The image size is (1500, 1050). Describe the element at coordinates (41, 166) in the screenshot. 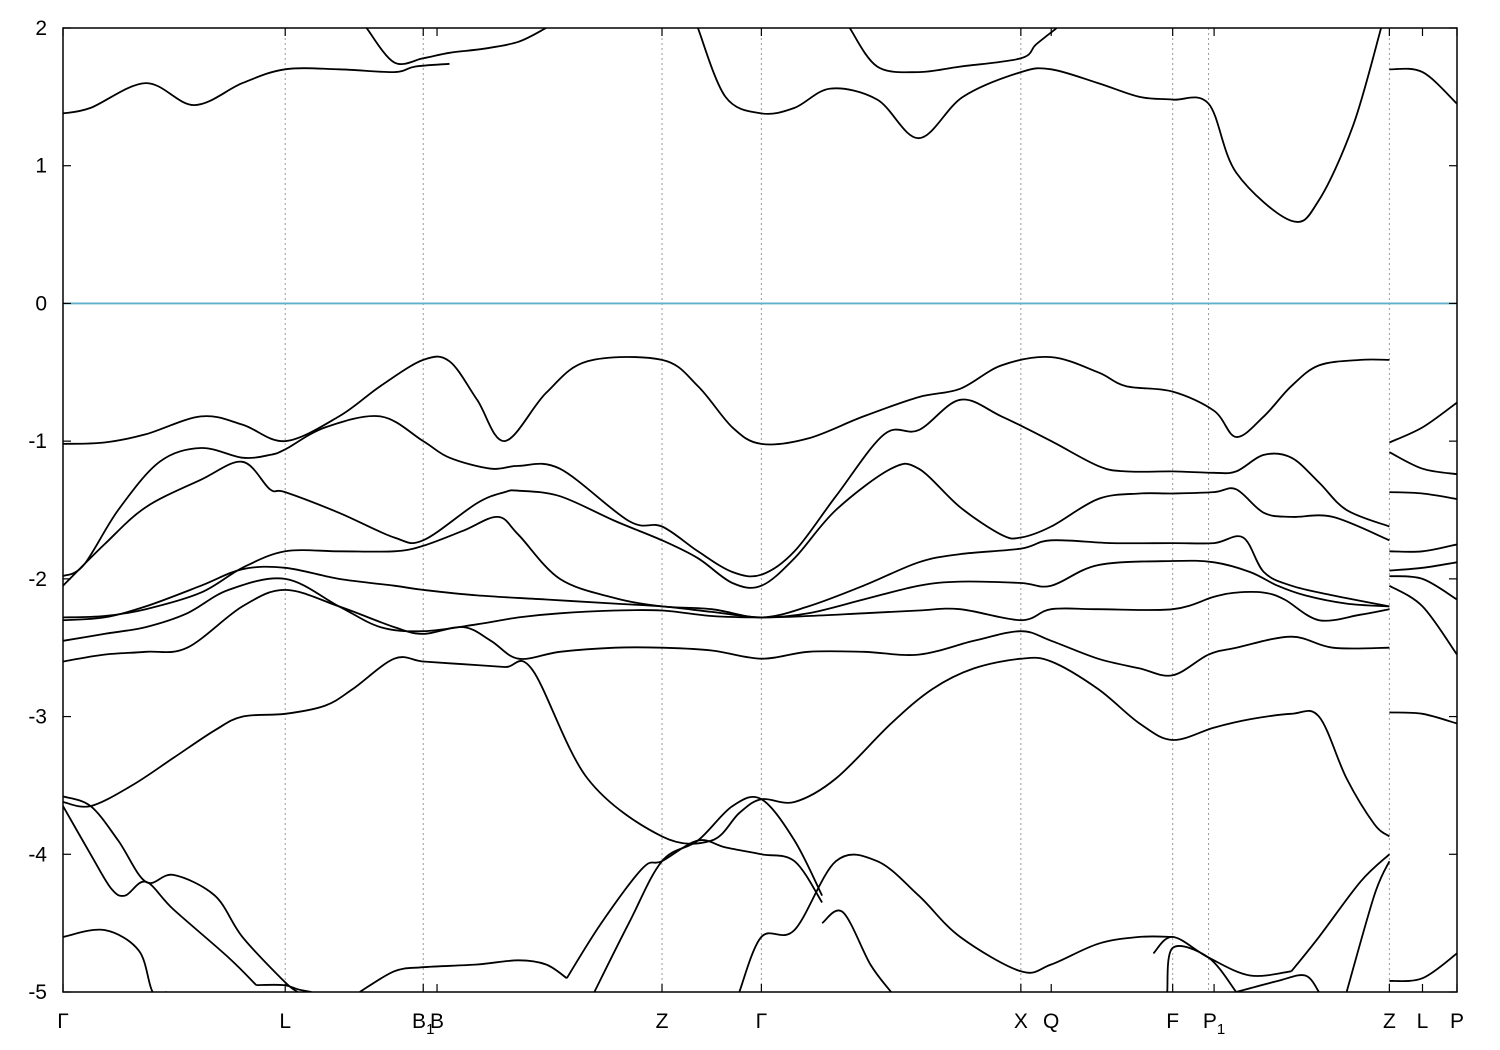

I see `y-tick-label-1: 1` at that location.